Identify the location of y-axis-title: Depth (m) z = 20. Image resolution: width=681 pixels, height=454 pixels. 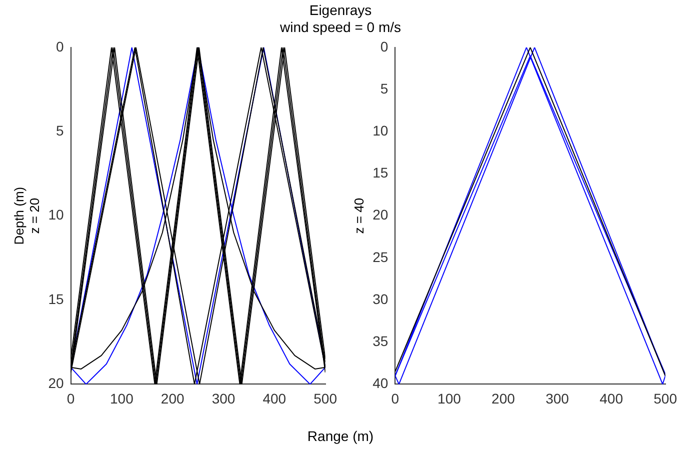
(26, 215).